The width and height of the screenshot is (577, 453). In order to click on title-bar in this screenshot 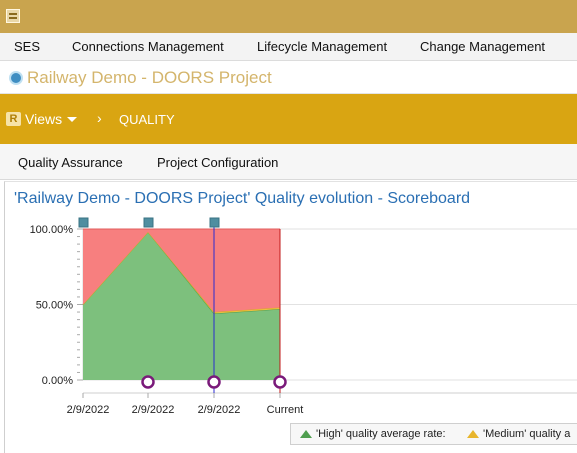, I will do `click(288, 16)`.